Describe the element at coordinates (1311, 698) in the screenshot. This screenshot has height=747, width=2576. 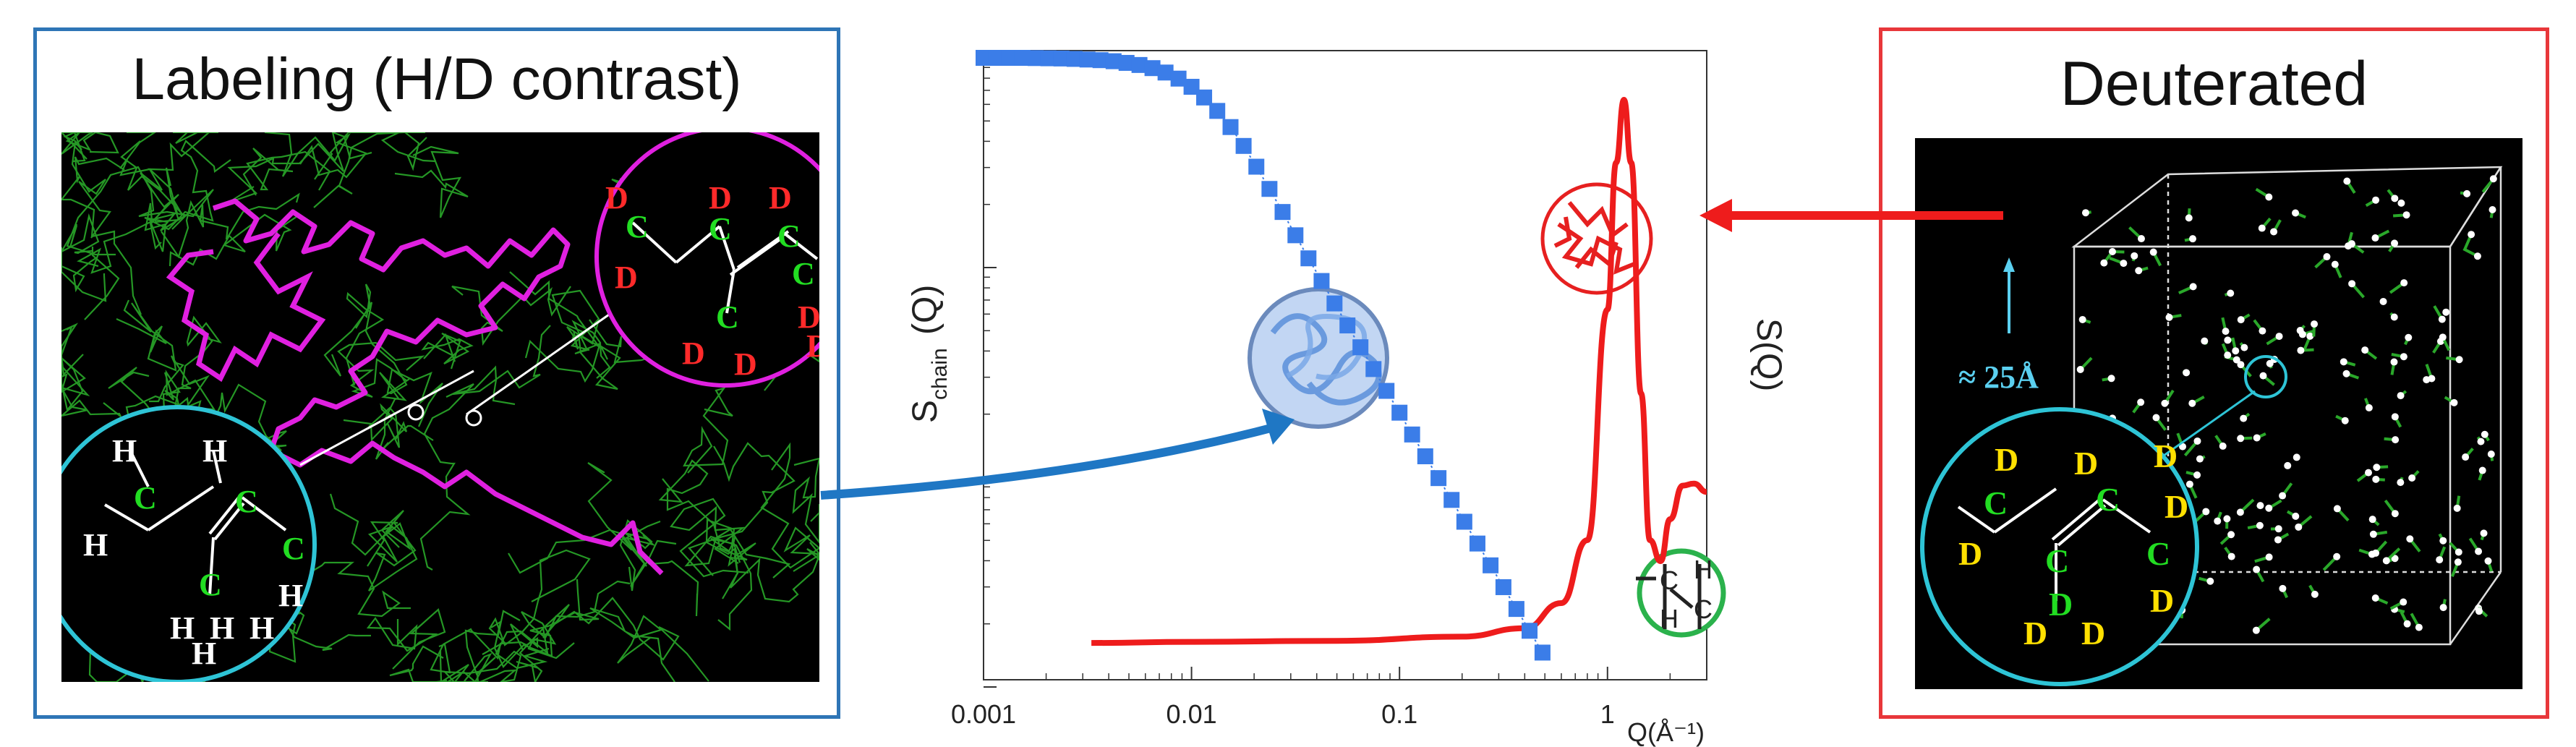
I see `x-axis-ticks: 0.001 0.01 0.1 1` at that location.